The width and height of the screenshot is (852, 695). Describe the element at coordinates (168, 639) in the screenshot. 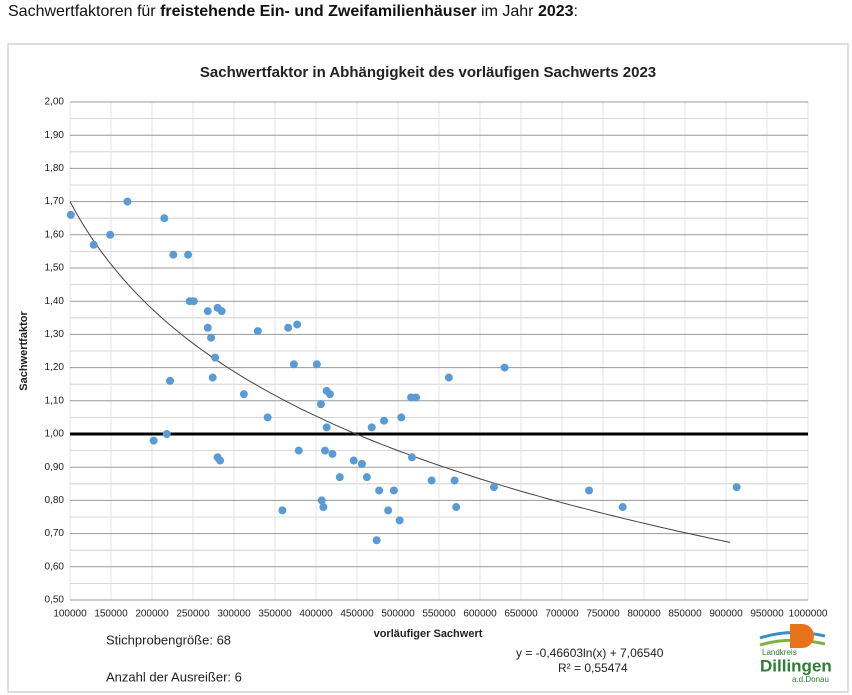

I see `sample-size: Stichprobengröße: 68` at that location.